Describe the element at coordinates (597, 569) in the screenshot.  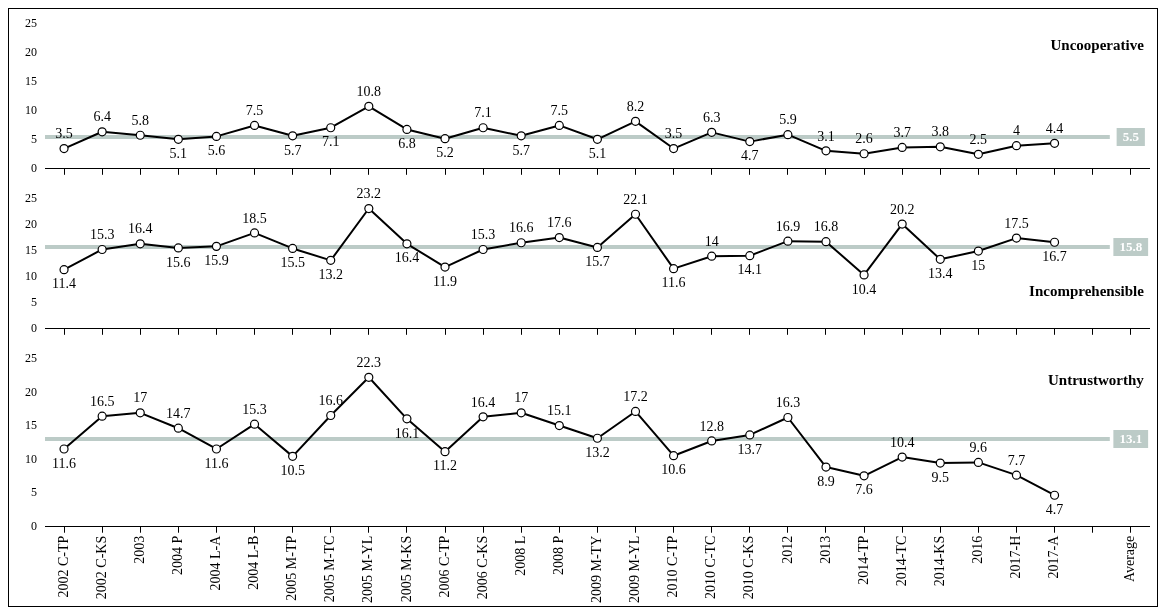
I see `x-tick-label: 2009 M-TY` at that location.